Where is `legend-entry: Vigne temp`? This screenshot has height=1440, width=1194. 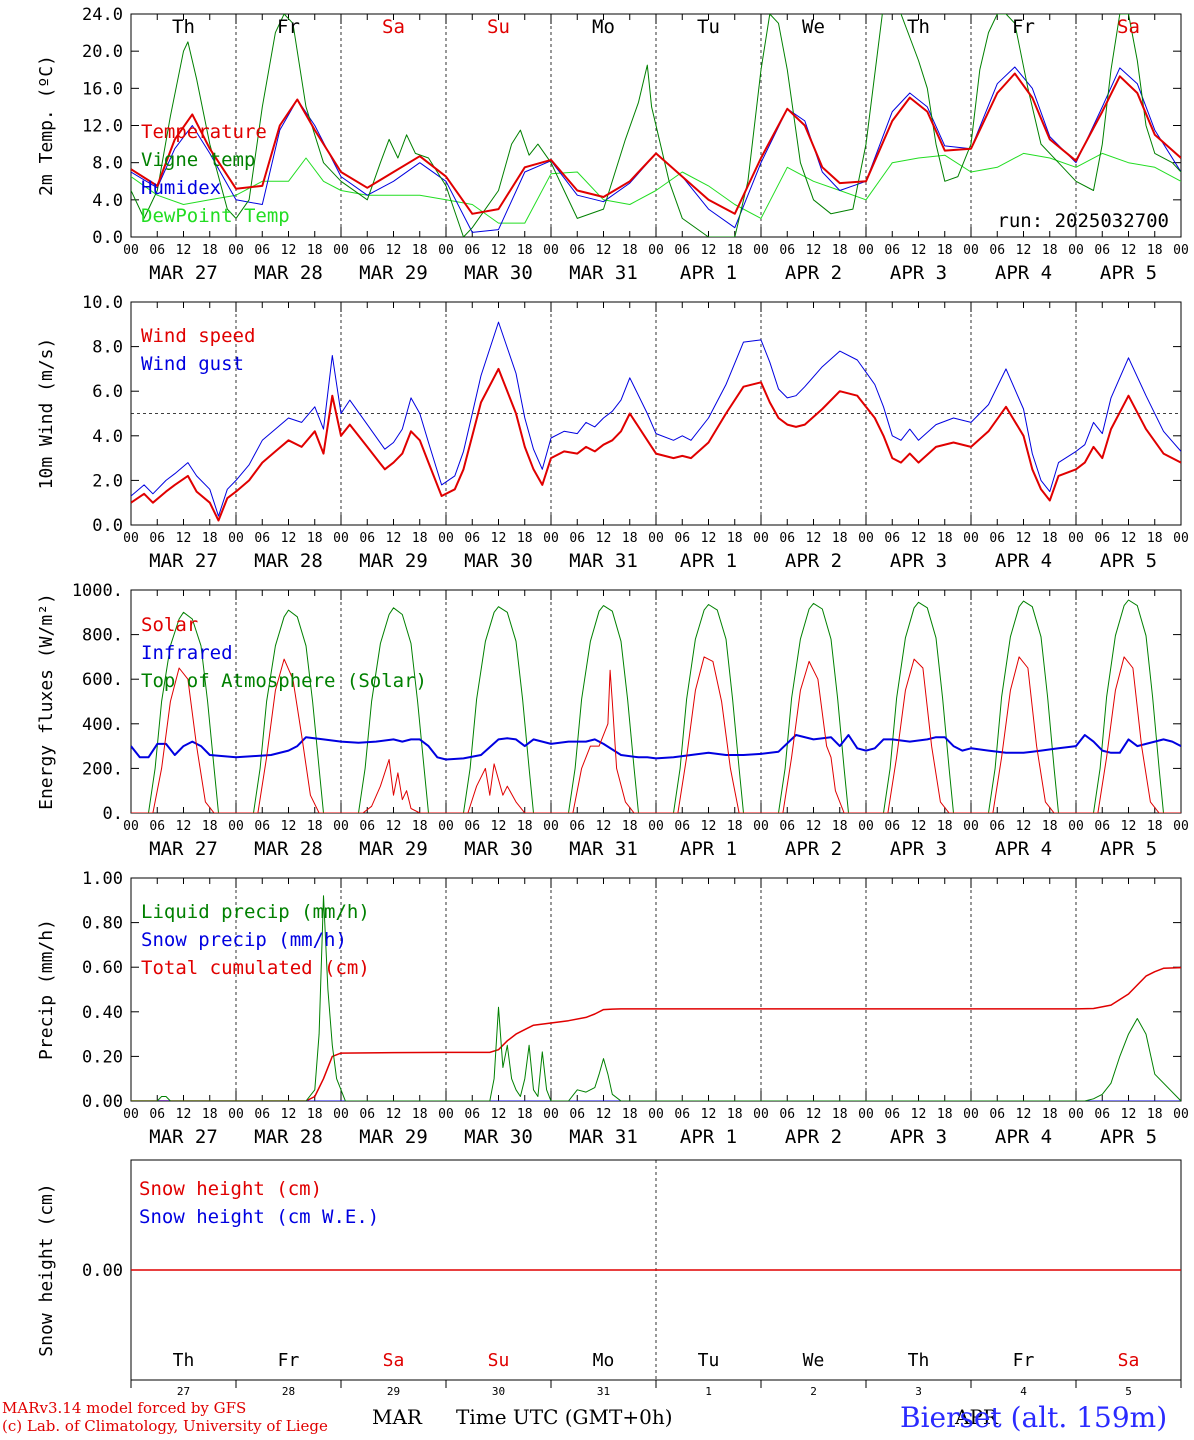
legend-entry: Vigne temp is located at coordinates (198, 160).